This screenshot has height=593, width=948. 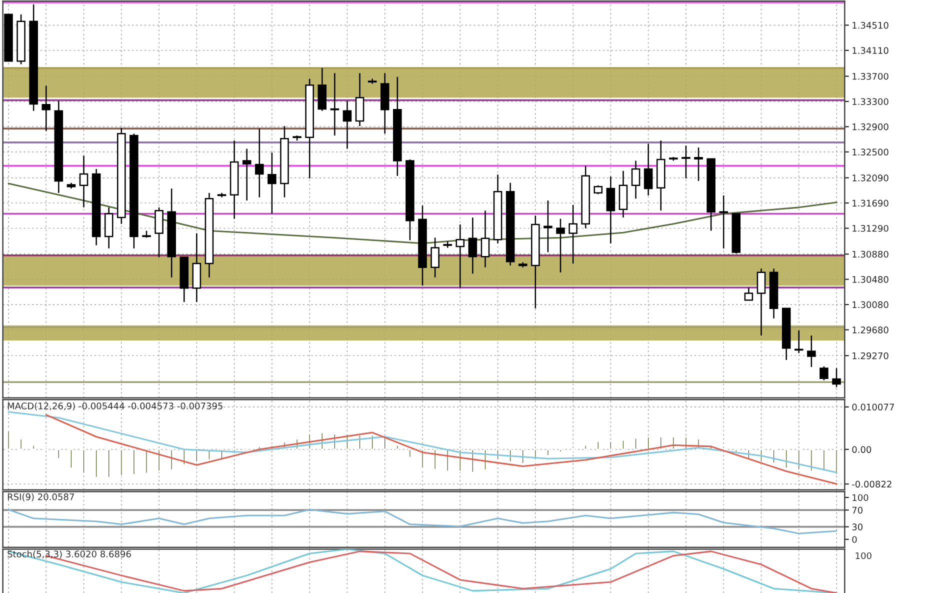 What do you see at coordinates (870, 228) in the screenshot?
I see `y-tick-label: 1.31290` at bounding box center [870, 228].